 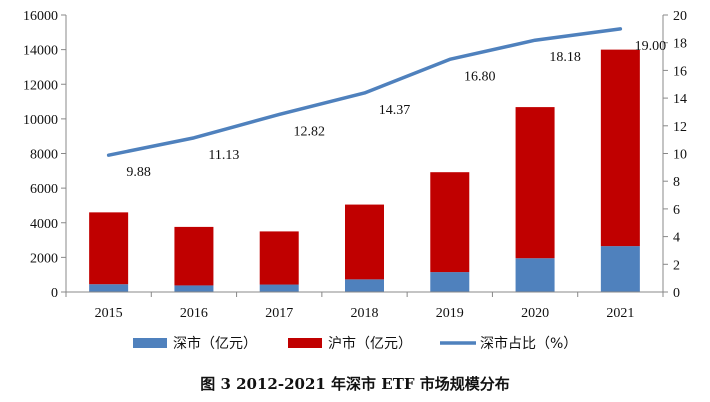 I want to click on share-data-label-2018: 14.37, so click(x=395, y=110).